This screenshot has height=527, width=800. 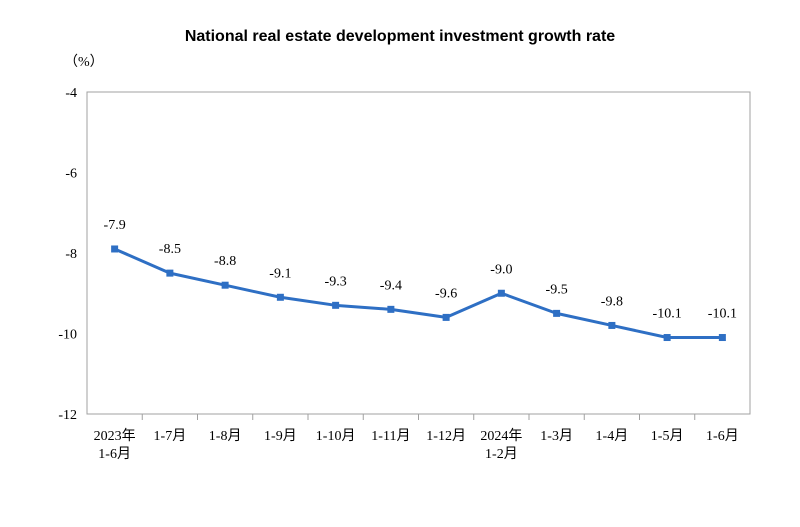 What do you see at coordinates (501, 436) in the screenshot?
I see `x-tick-label: 2024年` at bounding box center [501, 436].